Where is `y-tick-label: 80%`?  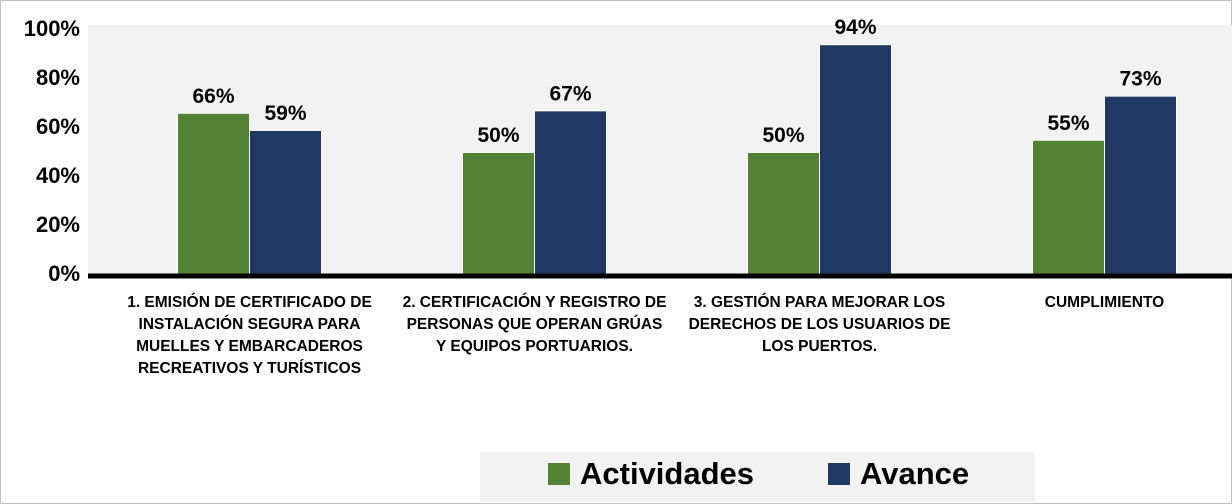
y-tick-label: 80% is located at coordinates (58, 77).